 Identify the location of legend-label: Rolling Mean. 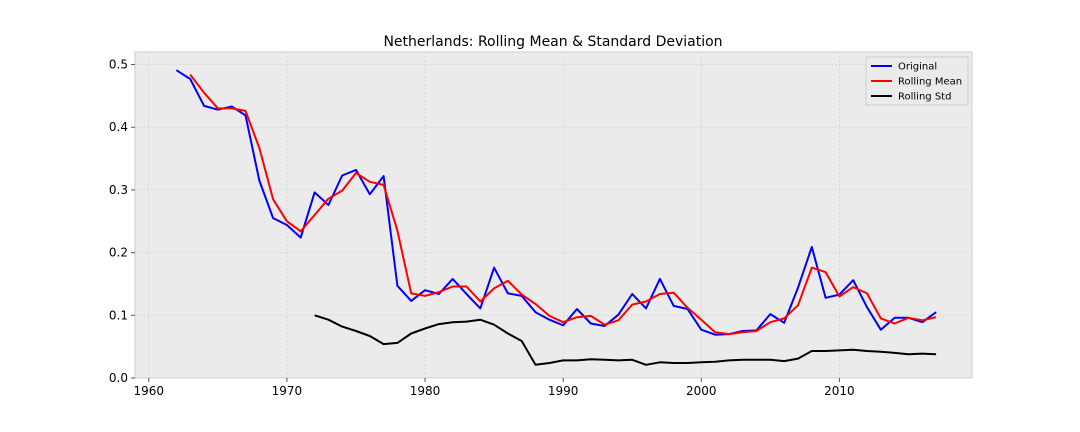
(930, 82).